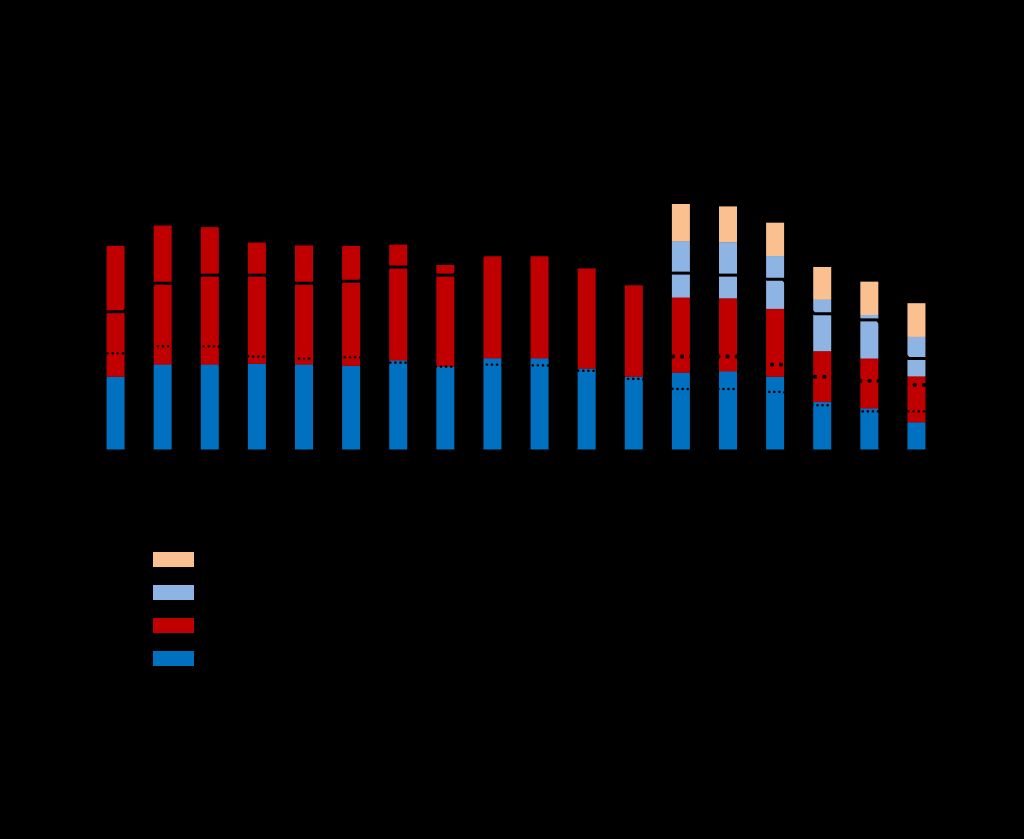 This screenshot has width=1024, height=839. Describe the element at coordinates (173, 609) in the screenshot. I see `legend` at that location.